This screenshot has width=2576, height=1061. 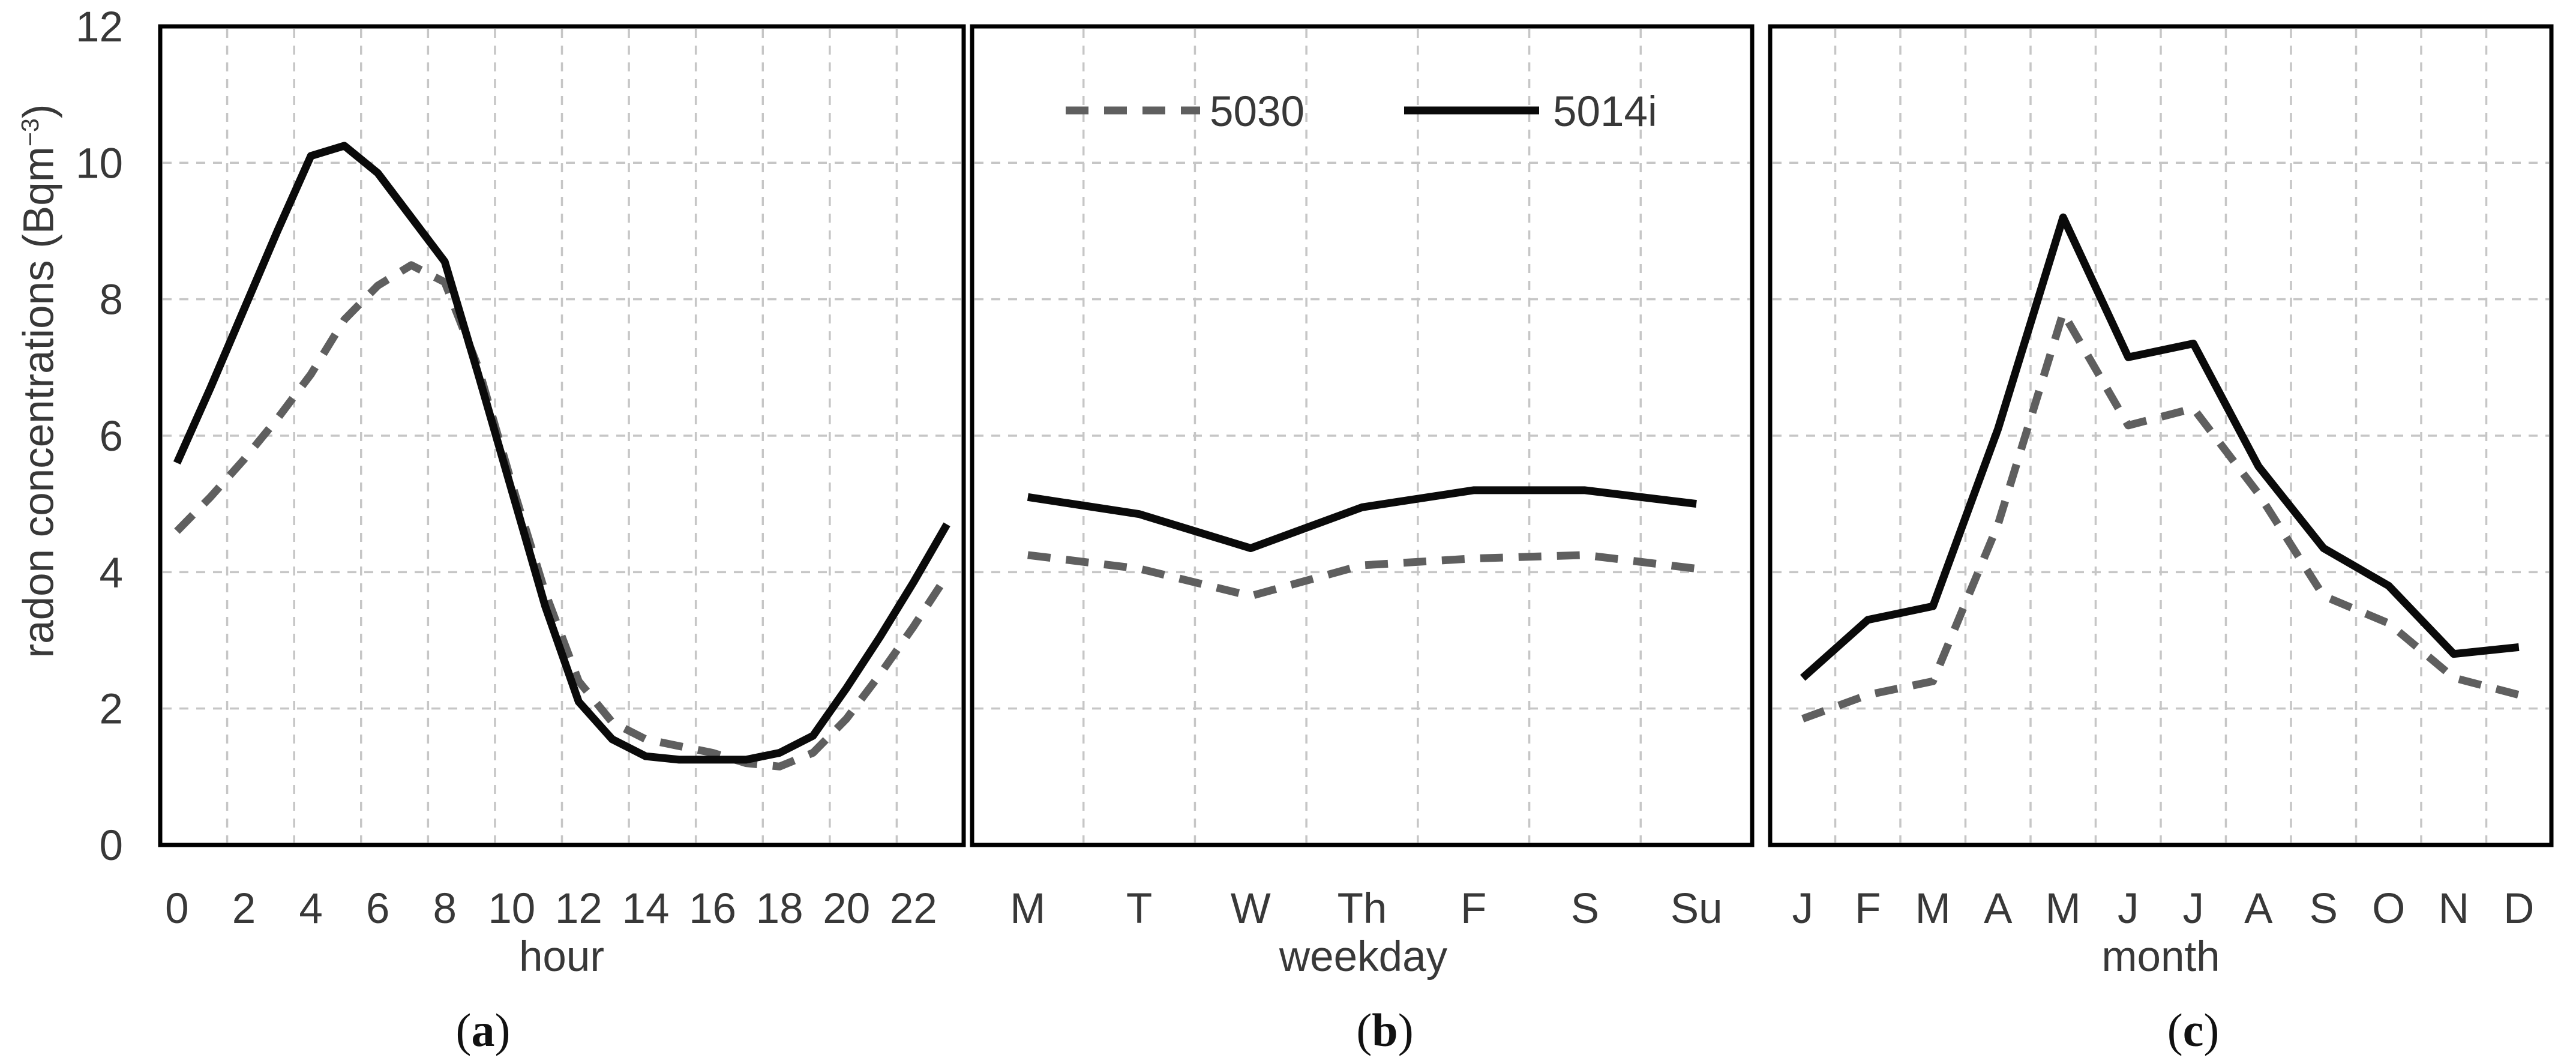 I want to click on legend-label-5014i: 5014i, so click(x=1605, y=112).